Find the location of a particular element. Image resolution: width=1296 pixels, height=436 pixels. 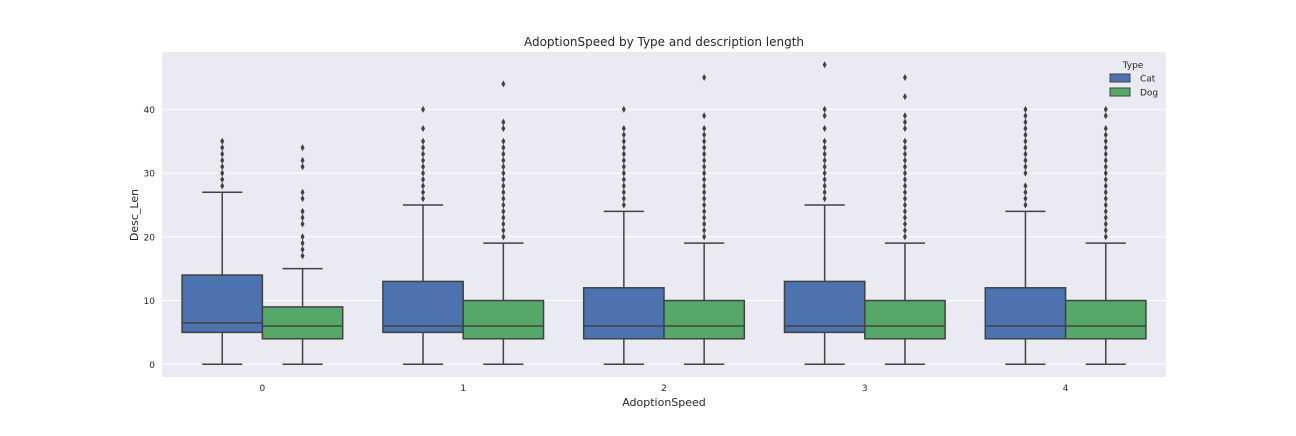

legend: Type Cat Dog is located at coordinates (1133, 80).